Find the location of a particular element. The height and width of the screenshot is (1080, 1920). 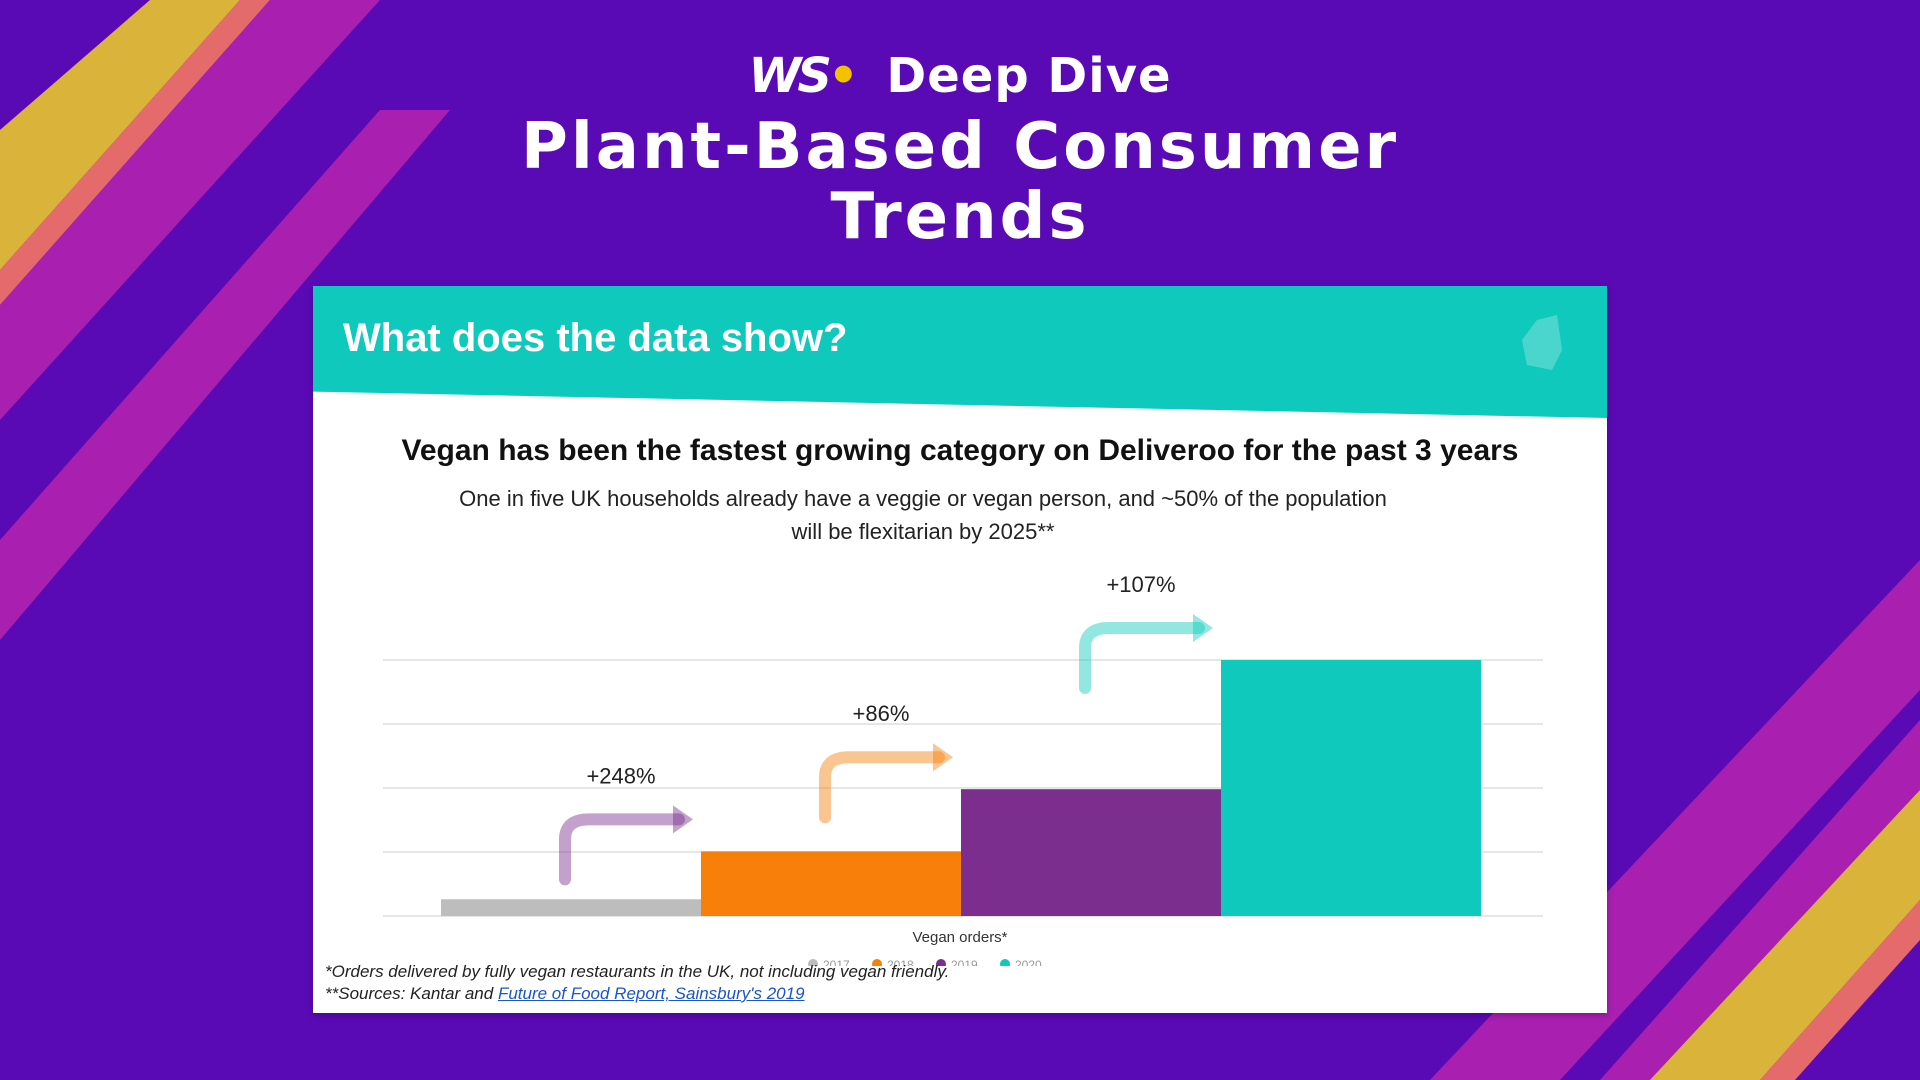

growth-label-1: +248% is located at coordinates (620, 775).